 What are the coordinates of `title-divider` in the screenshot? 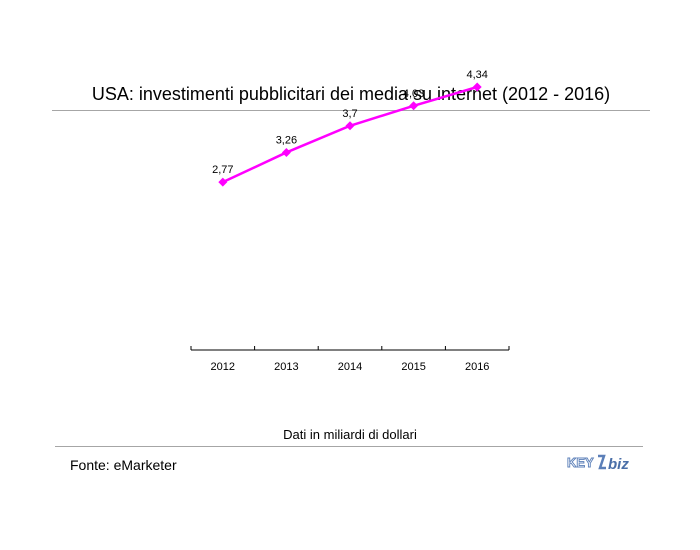 It's located at (351, 110).